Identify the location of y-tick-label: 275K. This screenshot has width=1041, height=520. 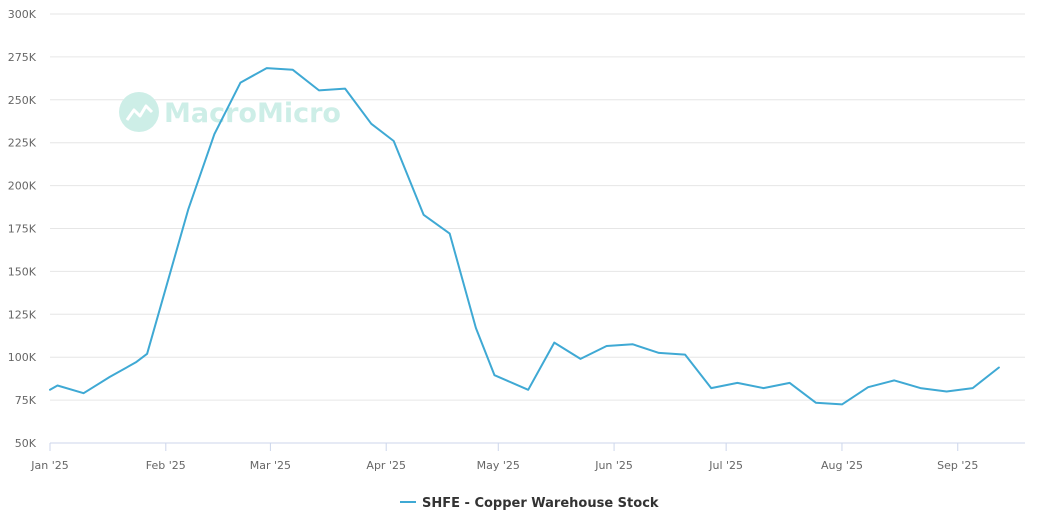
(22, 57).